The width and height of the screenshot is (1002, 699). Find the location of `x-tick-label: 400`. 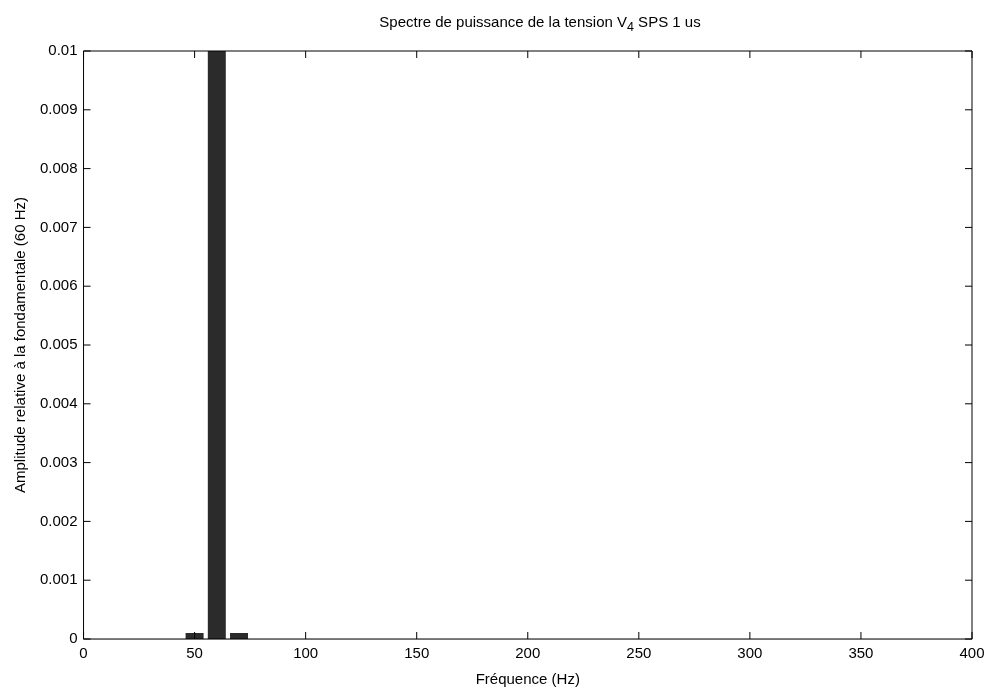

x-tick-label: 400 is located at coordinates (972, 653).